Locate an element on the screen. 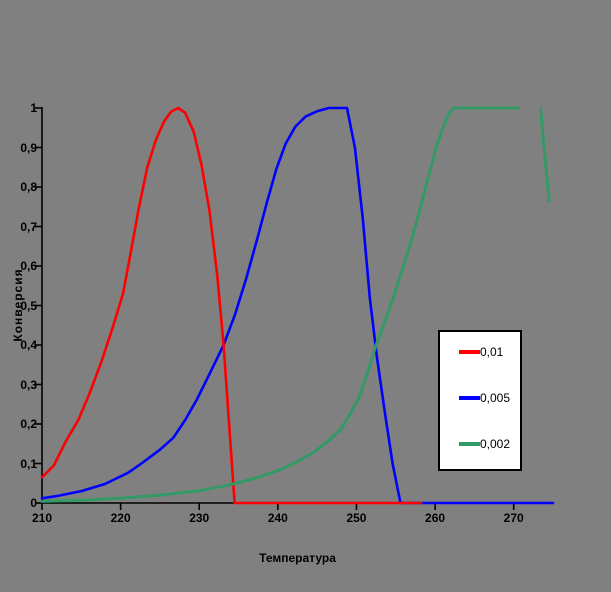 The width and height of the screenshot is (611, 592). y-tick-label: 0 is located at coordinates (33, 503).